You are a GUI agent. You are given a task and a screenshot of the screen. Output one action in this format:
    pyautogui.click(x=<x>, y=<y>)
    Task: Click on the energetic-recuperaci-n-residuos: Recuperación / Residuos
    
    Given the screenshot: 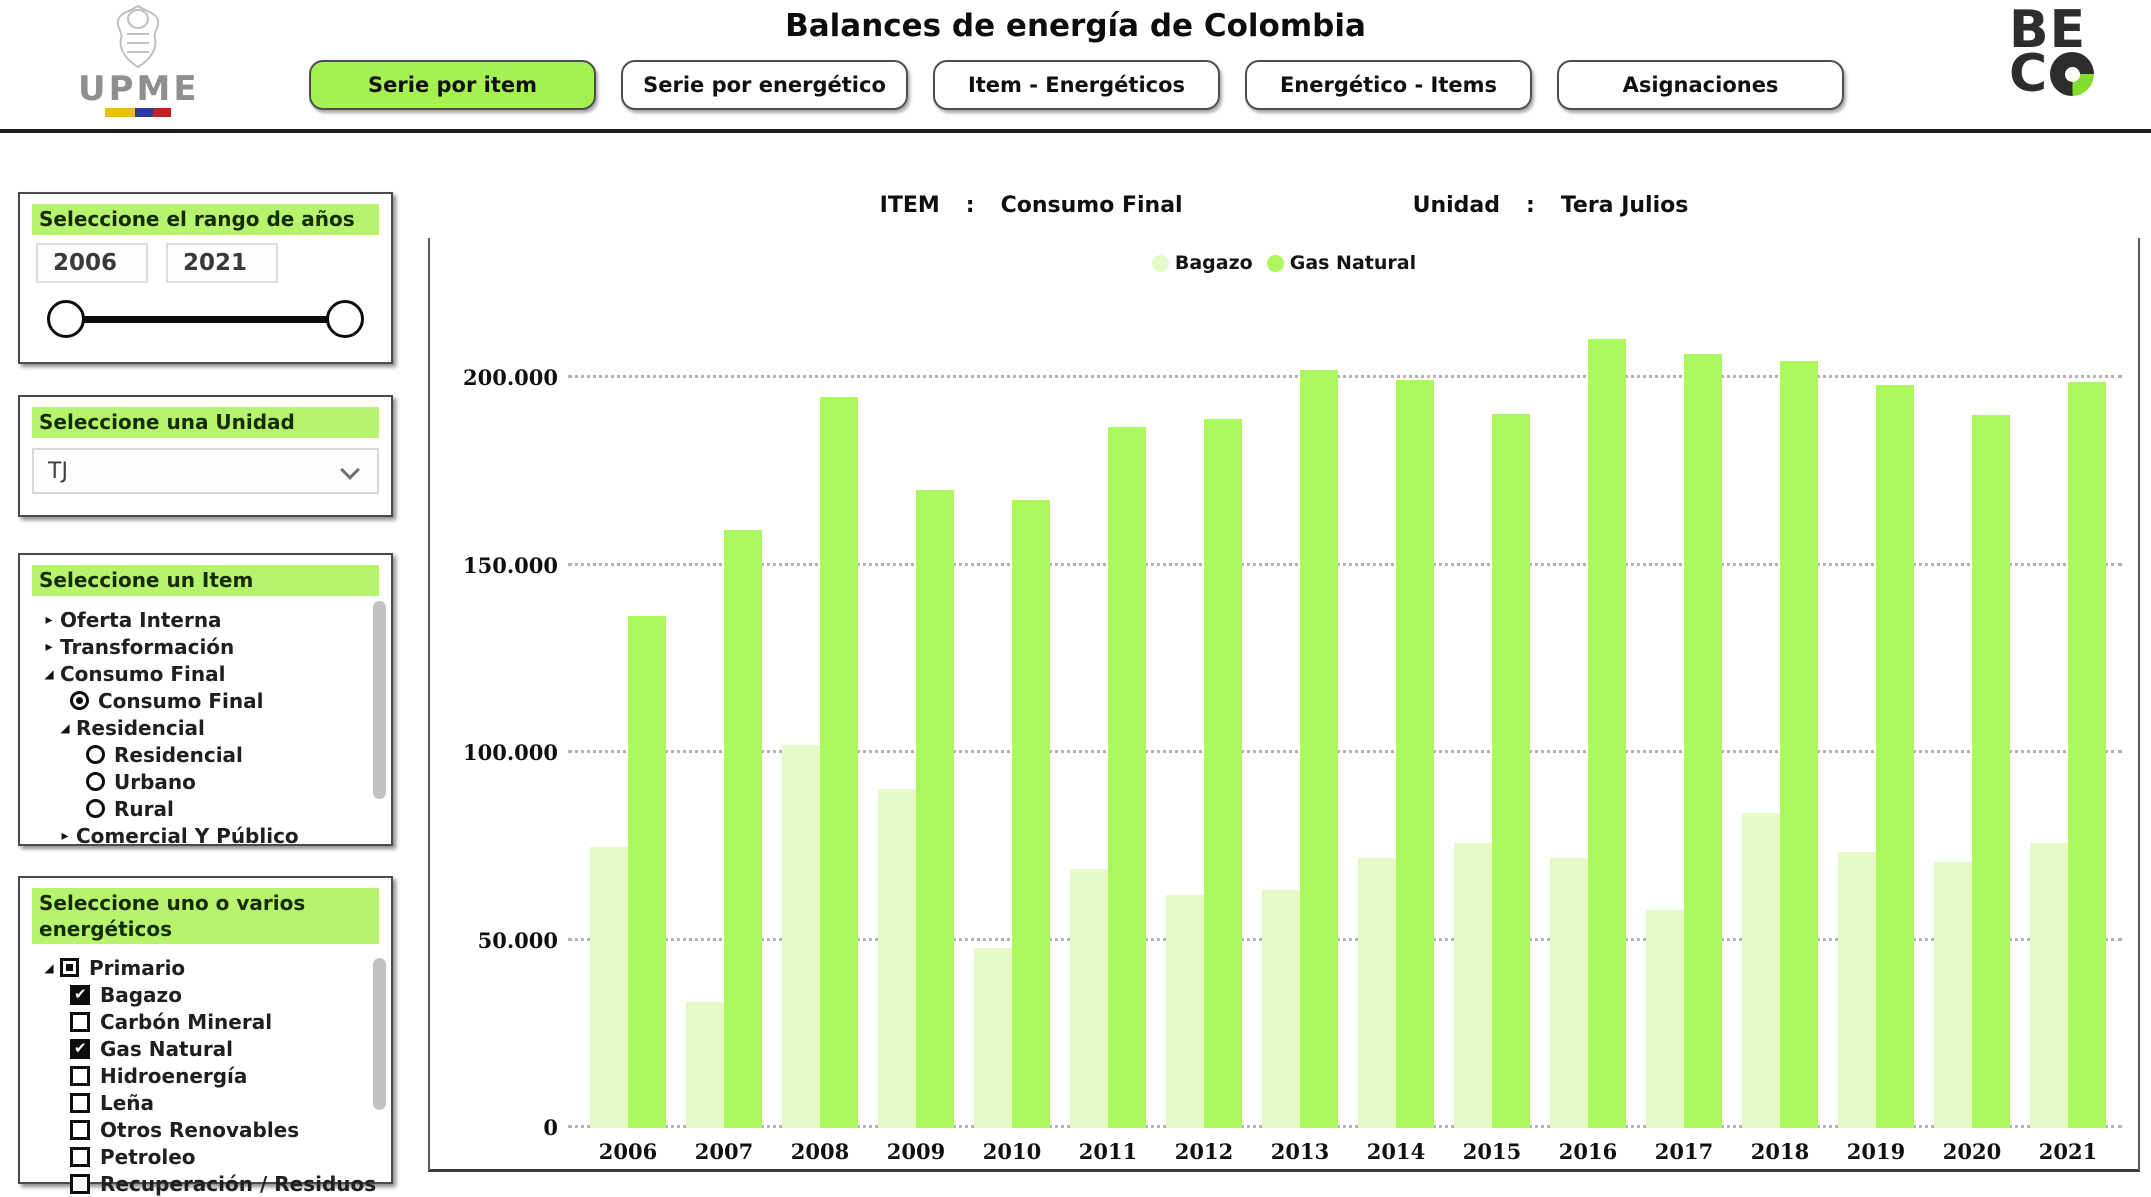 What is the action you would take?
    pyautogui.click(x=205, y=1183)
    